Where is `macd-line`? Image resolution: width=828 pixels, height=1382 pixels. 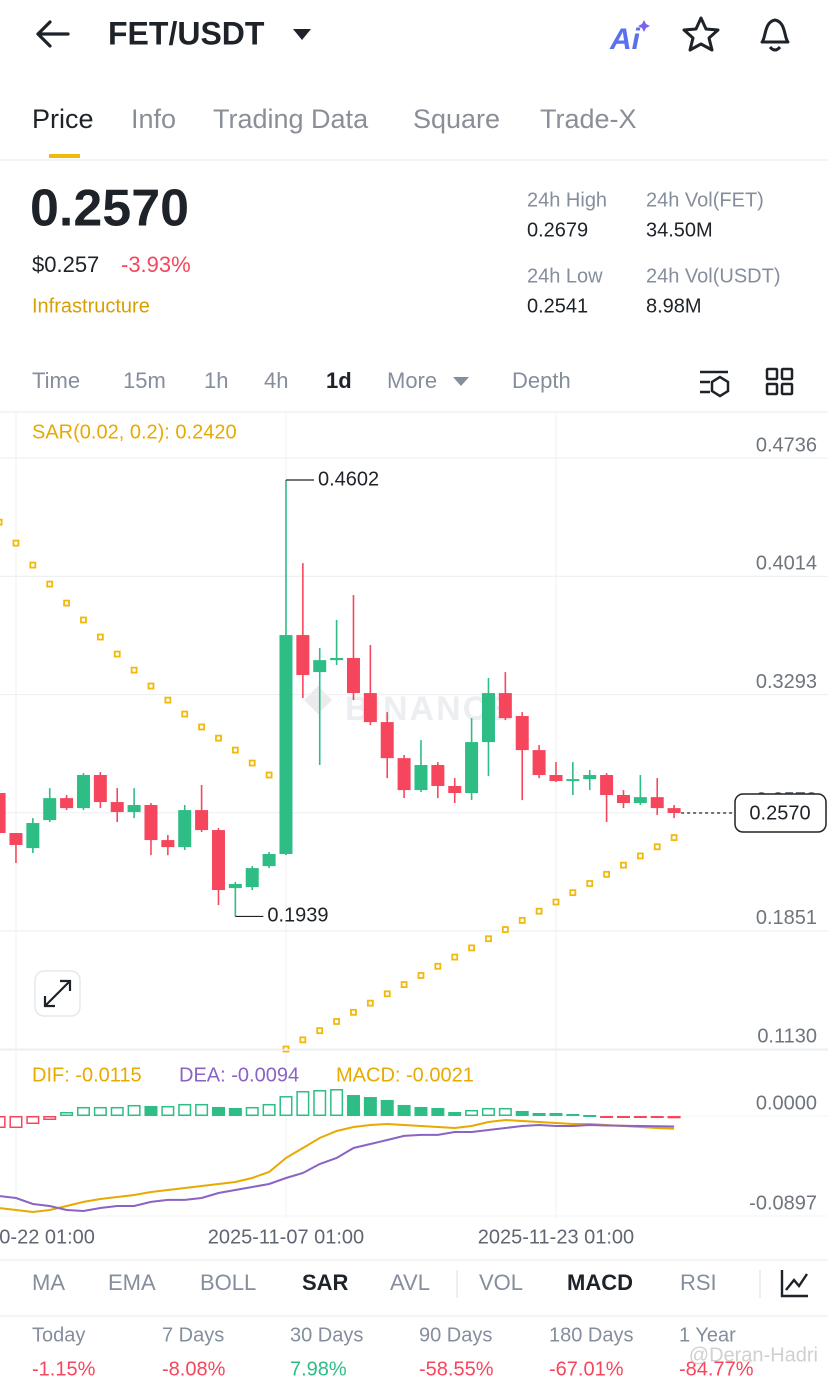
macd-line is located at coordinates (337, 1168).